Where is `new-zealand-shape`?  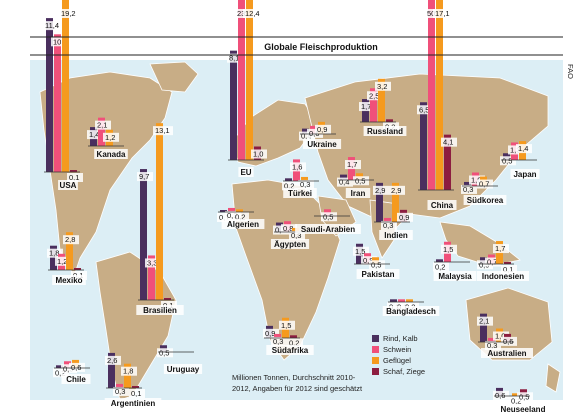
new-zealand-shape is located at coordinates (553, 378).